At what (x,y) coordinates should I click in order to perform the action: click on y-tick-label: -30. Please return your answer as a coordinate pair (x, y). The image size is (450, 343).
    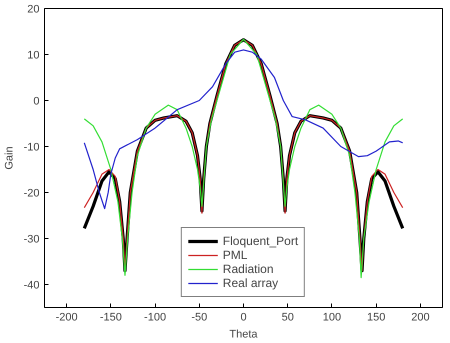
    Looking at the image, I should click on (32, 240).